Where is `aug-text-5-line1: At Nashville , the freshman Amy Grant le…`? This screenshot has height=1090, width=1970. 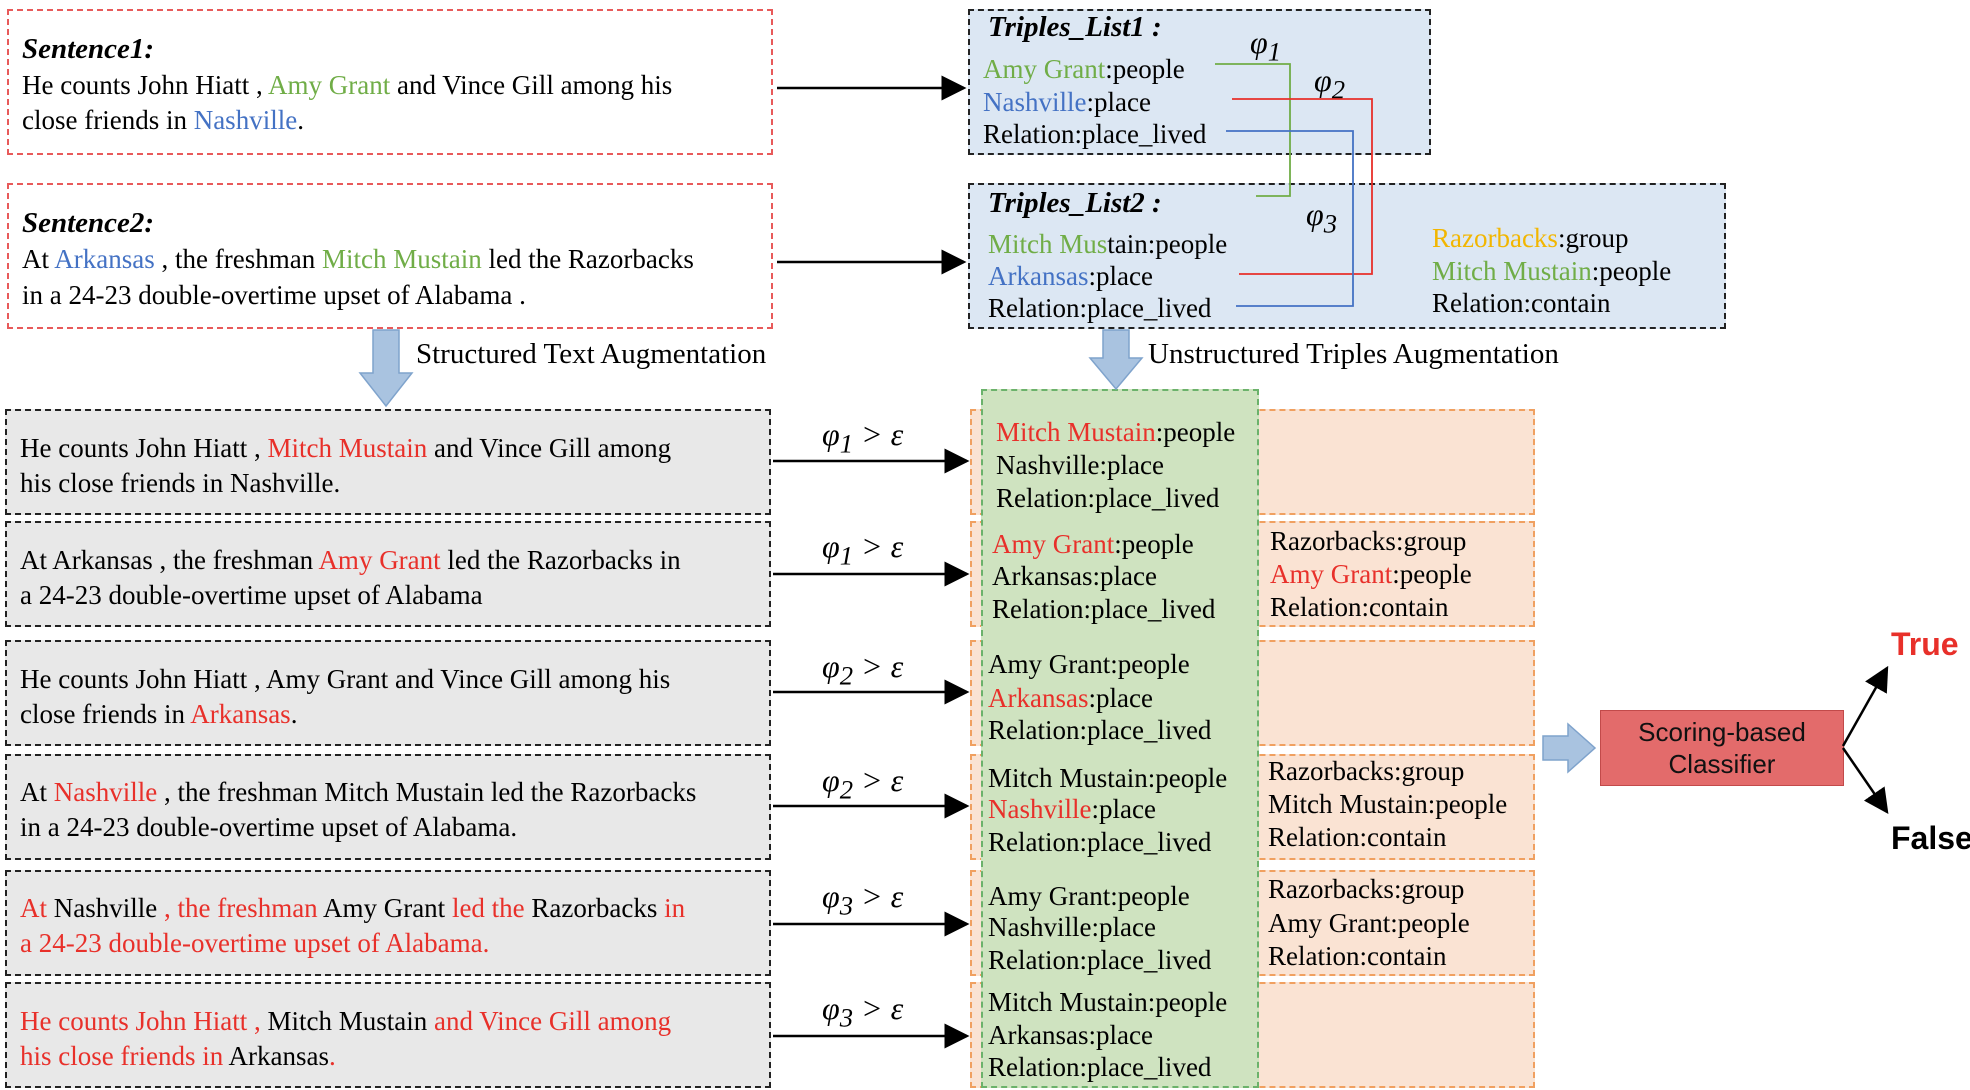
aug-text-5-line1: At Nashville , the freshman Amy Grant le… is located at coordinates (353, 908).